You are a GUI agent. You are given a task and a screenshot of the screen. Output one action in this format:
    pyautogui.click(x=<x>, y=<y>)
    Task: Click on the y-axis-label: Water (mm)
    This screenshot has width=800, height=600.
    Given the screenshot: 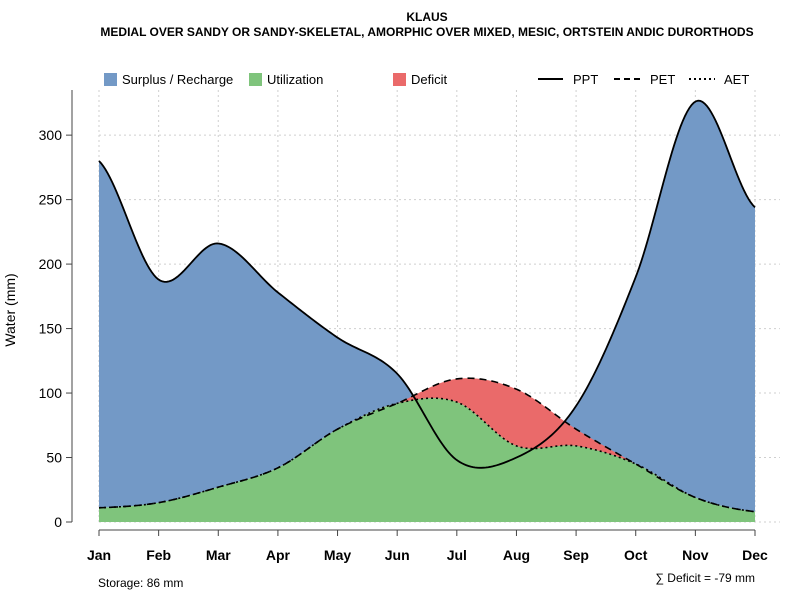 What is the action you would take?
    pyautogui.click(x=10, y=309)
    